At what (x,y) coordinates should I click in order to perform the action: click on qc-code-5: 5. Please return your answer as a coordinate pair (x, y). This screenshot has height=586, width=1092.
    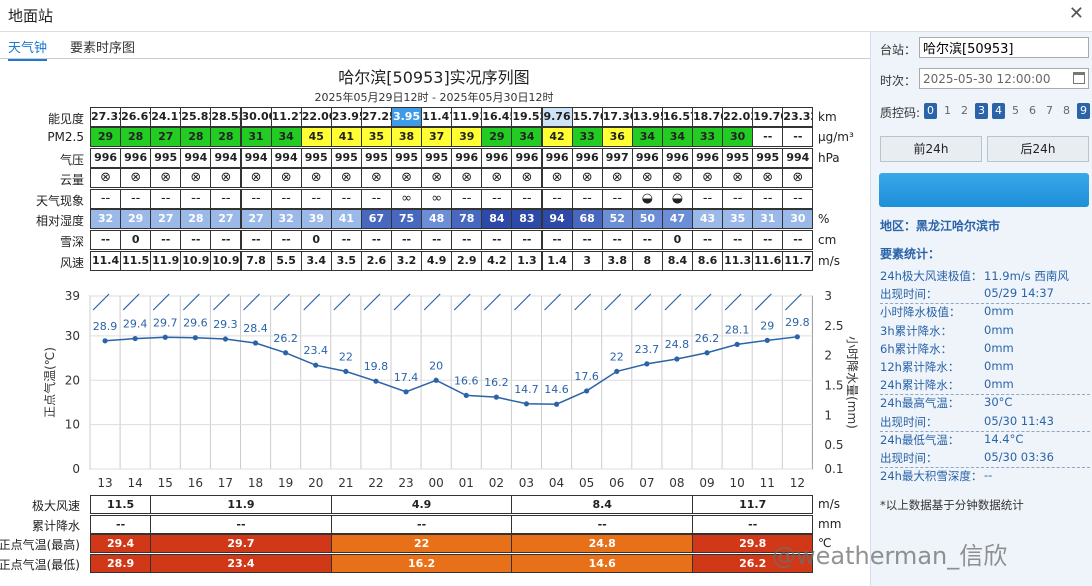
    Looking at the image, I should click on (1015, 110).